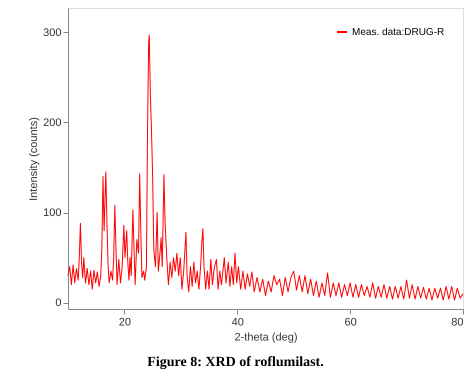 The height and width of the screenshot is (376, 474). Describe the element at coordinates (52, 213) in the screenshot. I see `y-tick-label: 100` at that location.